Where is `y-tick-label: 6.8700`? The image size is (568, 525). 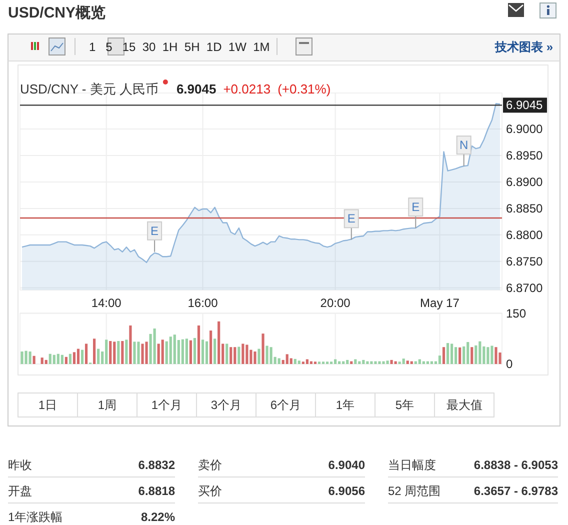
y-tick-label: 6.8700 is located at coordinates (525, 287).